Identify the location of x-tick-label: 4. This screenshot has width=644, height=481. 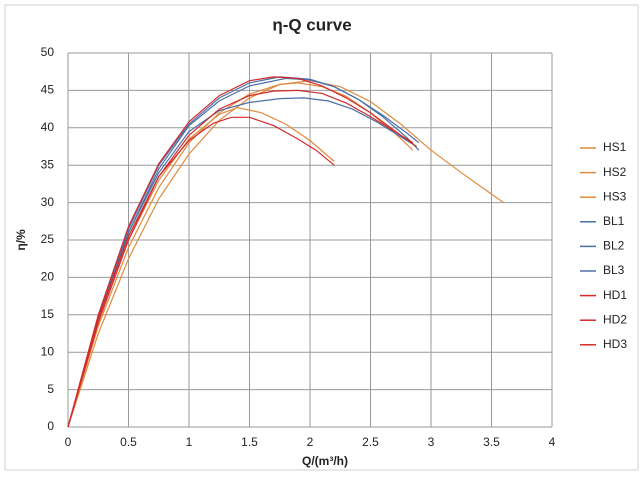
(552, 442).